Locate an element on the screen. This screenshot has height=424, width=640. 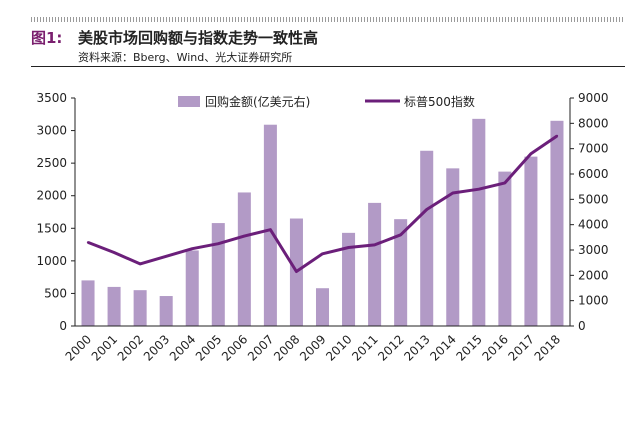
bar-2000 is located at coordinates (88, 303).